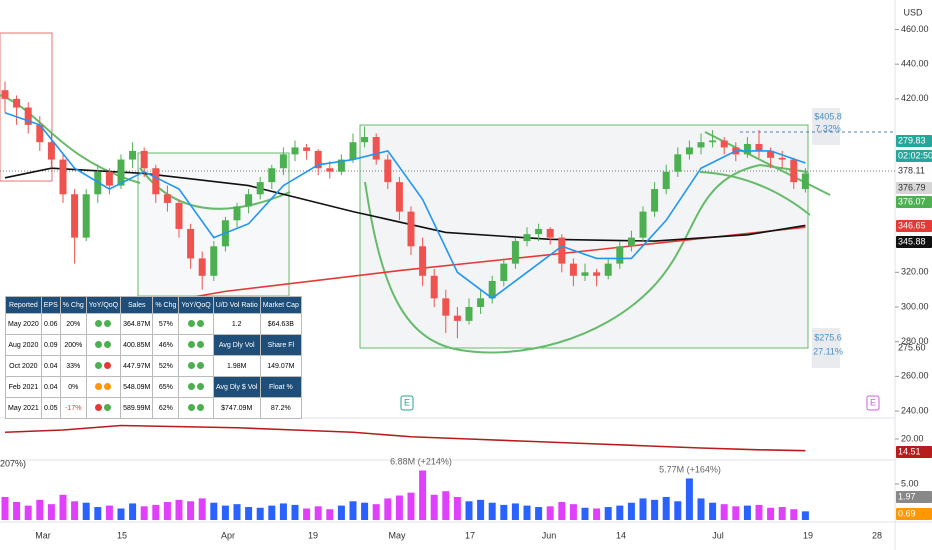 The width and height of the screenshot is (932, 550). Describe the element at coordinates (549, 535) in the screenshot. I see `x-tick-label: Jun` at that location.